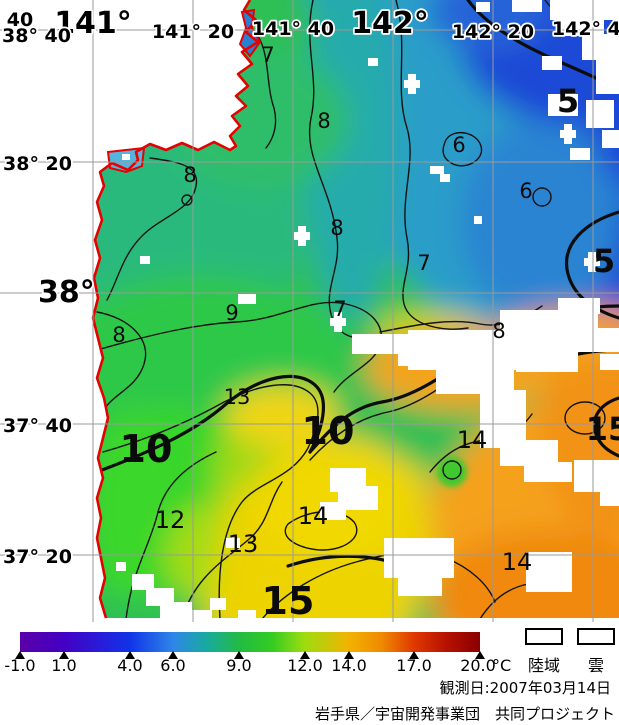 The image size is (619, 725). What do you see at coordinates (93, 23) in the screenshot?
I see `longitude-label: 141°` at bounding box center [93, 23].